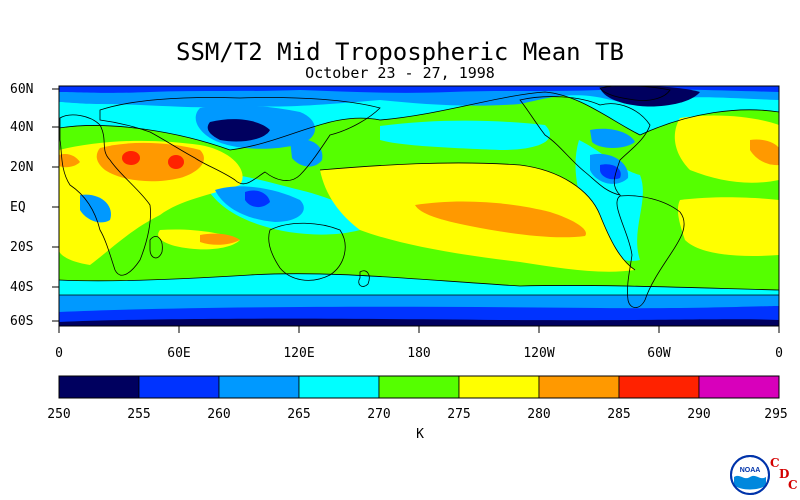 The height and width of the screenshot is (500, 800). What do you see at coordinates (299, 414) in the screenshot?
I see `colorbar-label: 265` at bounding box center [299, 414].